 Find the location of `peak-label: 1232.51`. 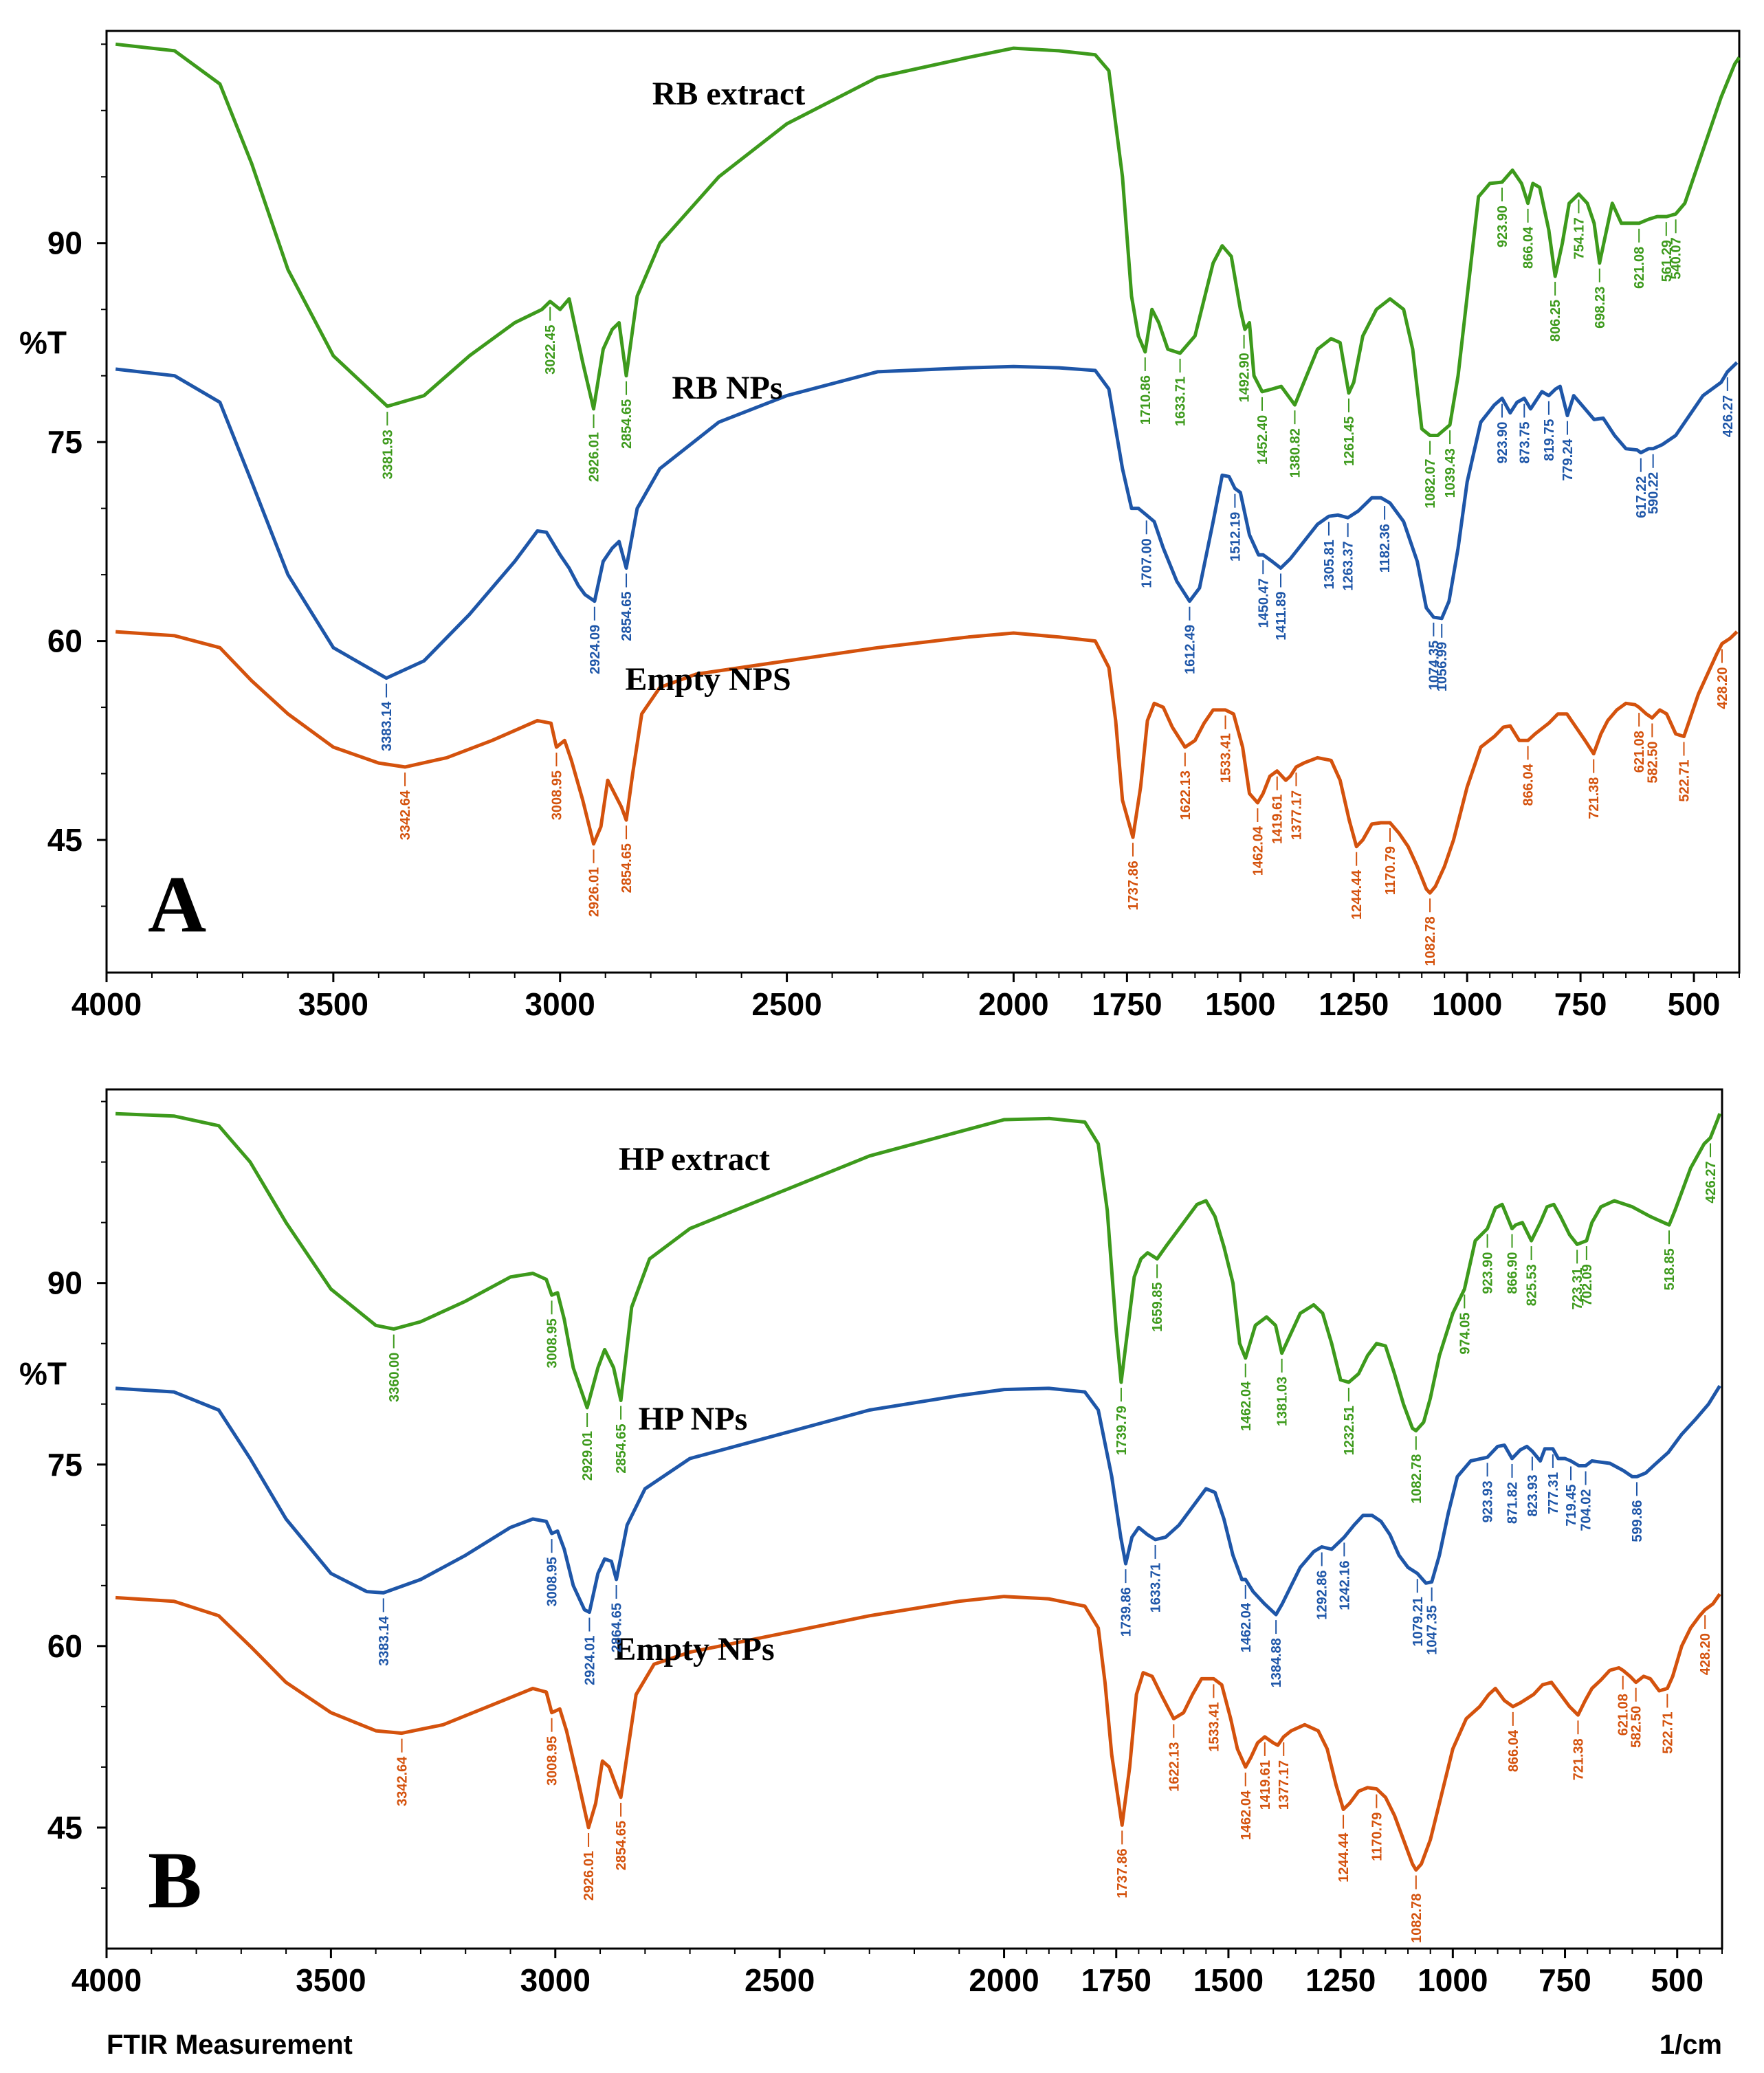

peak-label: 1232.51 is located at coordinates (1350, 1430).